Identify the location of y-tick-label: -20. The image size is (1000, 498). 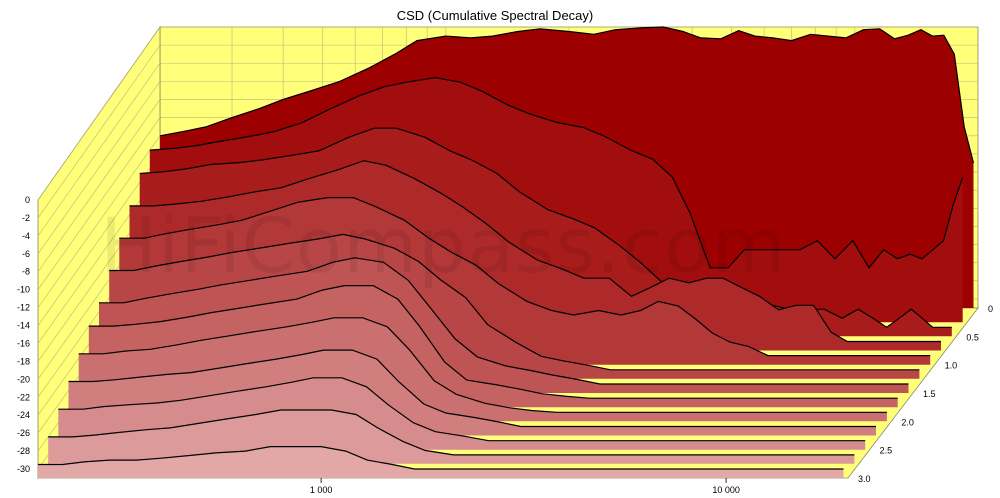
(23, 379).